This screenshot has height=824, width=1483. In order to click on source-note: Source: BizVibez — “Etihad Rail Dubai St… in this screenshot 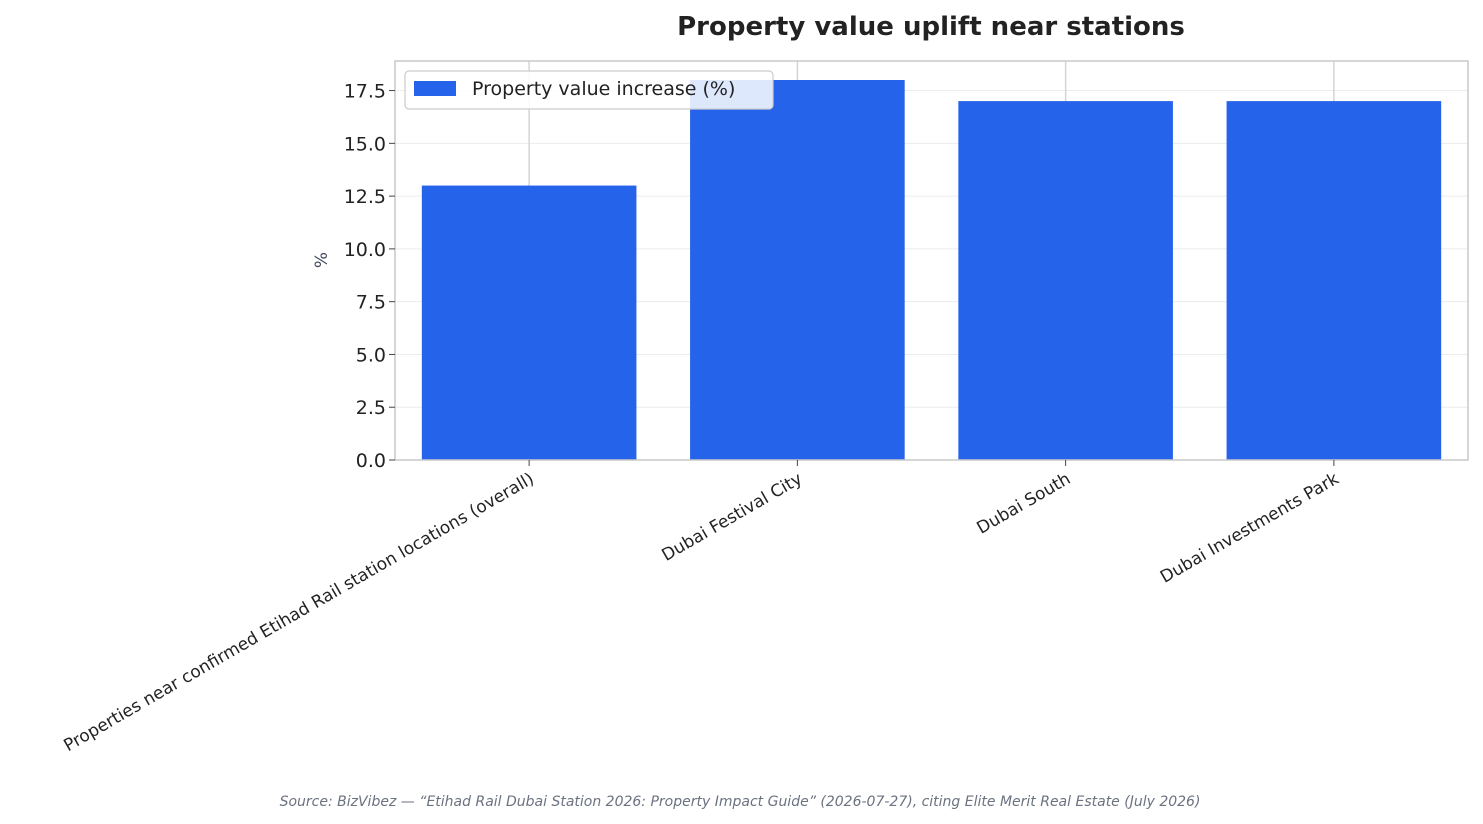, I will do `click(740, 802)`.